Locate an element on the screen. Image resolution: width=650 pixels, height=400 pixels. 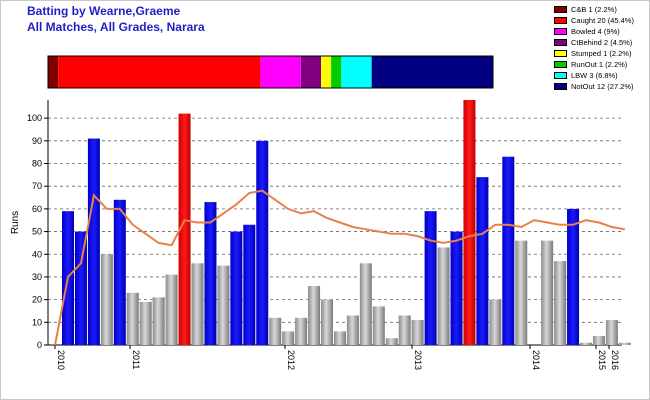
y-tick-label: 10 is located at coordinates (37, 322).